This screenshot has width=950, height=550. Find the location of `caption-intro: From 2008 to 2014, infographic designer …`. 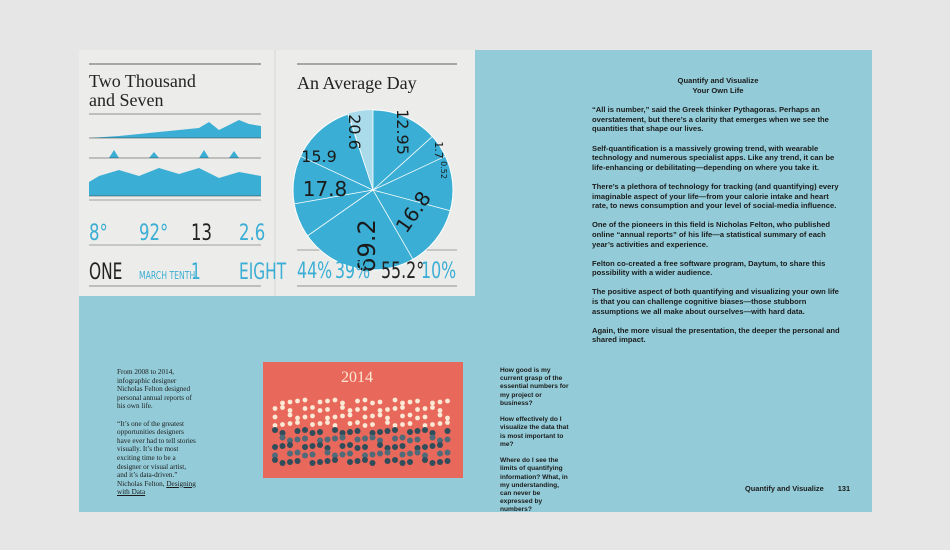

caption-intro: From 2008 to 2014, infographic designer … is located at coordinates (154, 389).